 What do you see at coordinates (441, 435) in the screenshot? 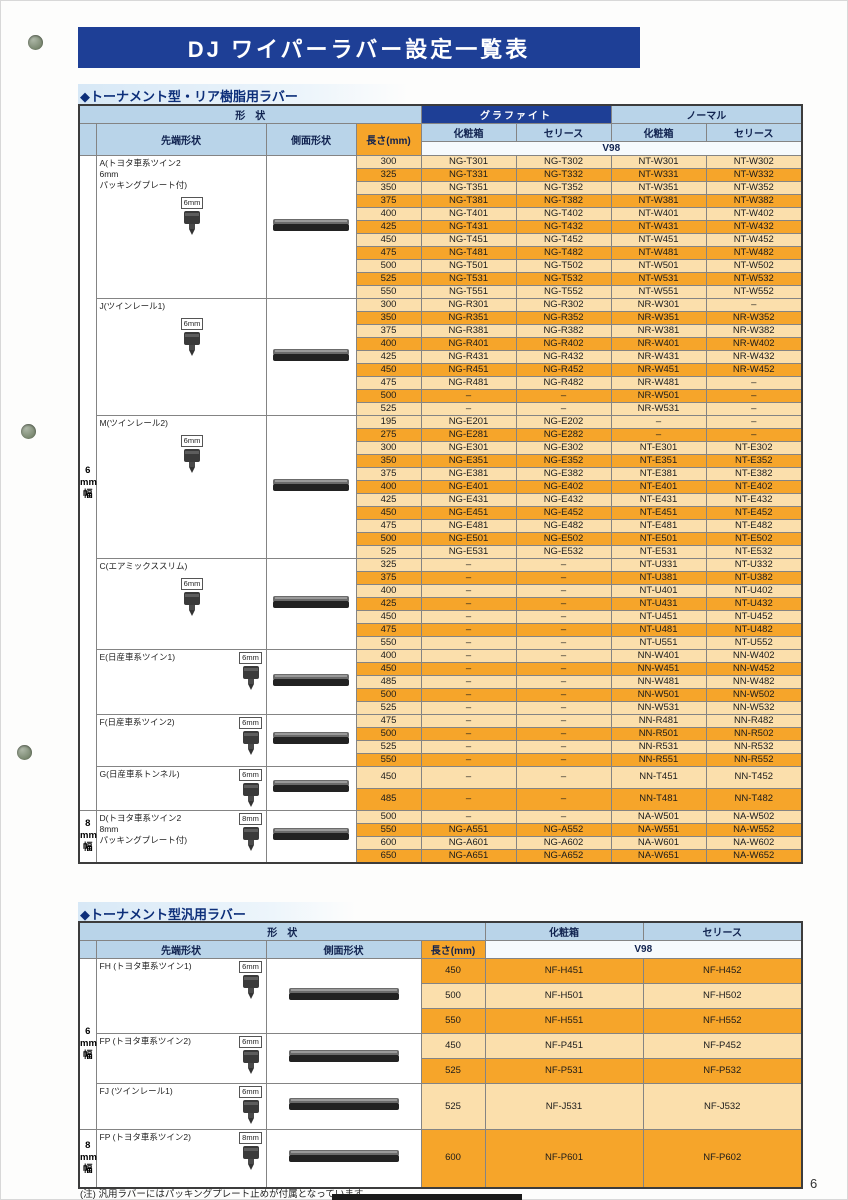
I see `spec-row: 275 NG-E281 NG-E282– –` at bounding box center [441, 435].